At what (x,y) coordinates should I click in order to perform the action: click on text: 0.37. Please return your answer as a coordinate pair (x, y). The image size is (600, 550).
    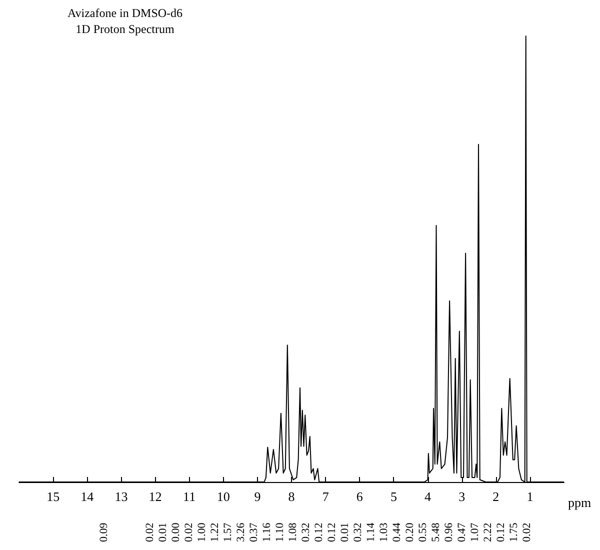
    Looking at the image, I should click on (254, 532).